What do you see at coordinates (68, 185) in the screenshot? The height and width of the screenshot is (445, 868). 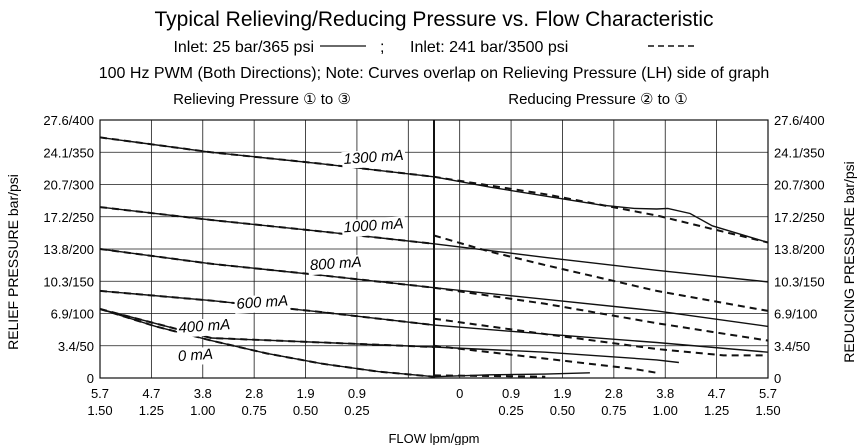 I see `y-tick-label-left: 20.7/300` at bounding box center [68, 185].